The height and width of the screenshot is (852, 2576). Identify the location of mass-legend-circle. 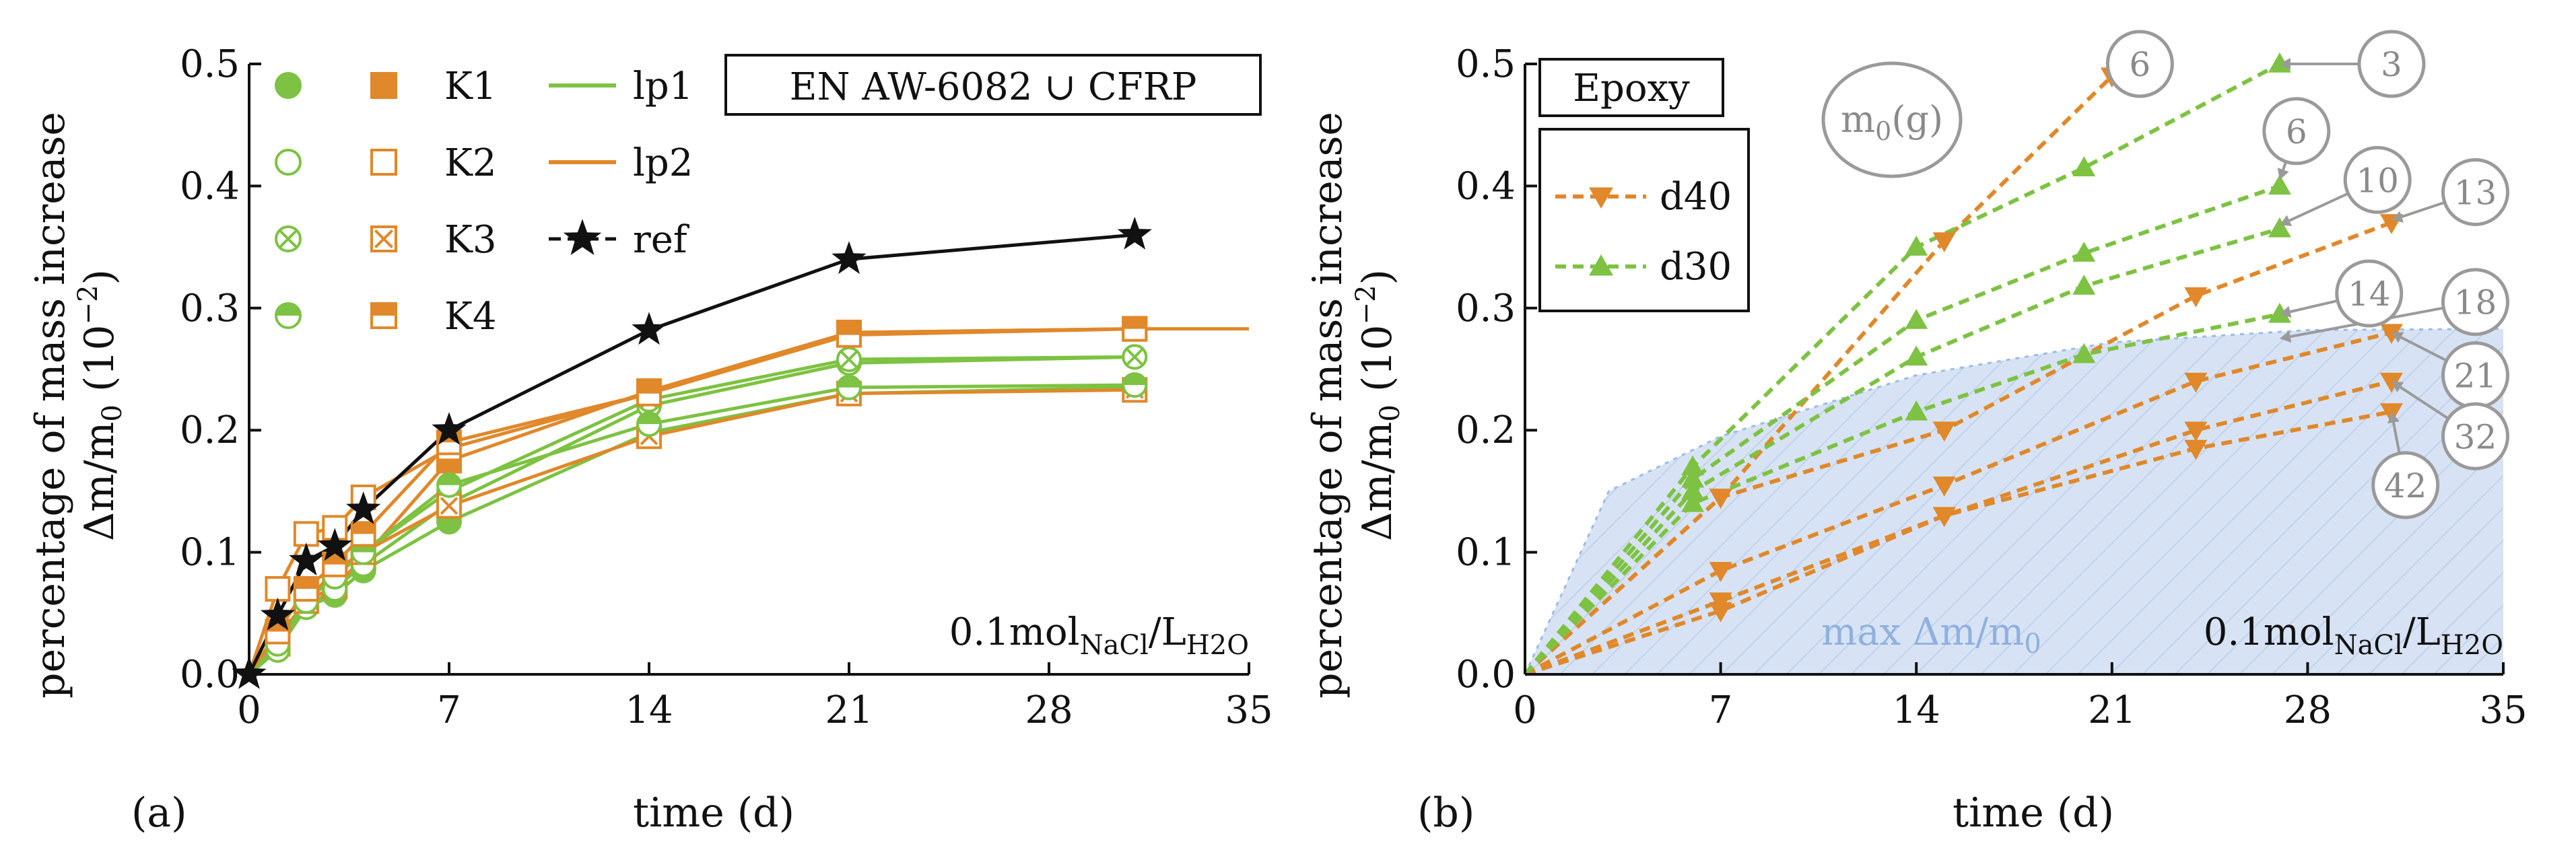
(1892, 119).